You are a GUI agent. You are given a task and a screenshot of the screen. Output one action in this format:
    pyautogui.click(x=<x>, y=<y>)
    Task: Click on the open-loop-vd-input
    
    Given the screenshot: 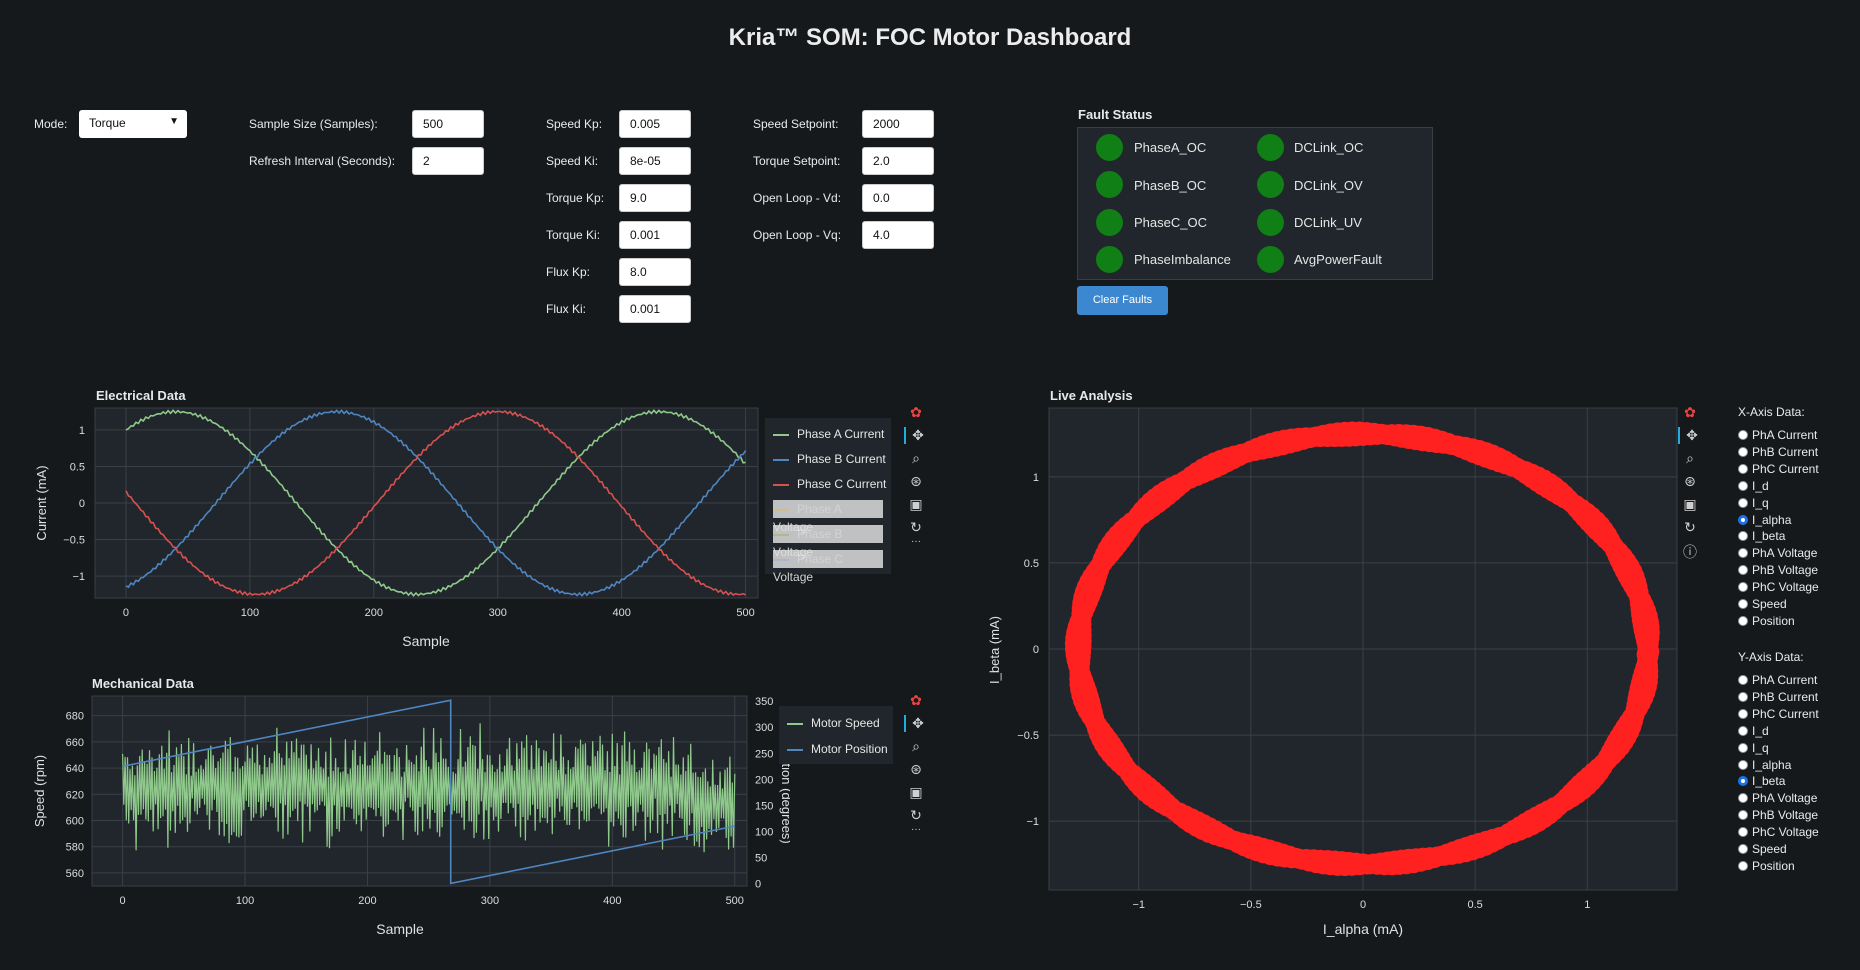 What is the action you would take?
    pyautogui.click(x=898, y=198)
    